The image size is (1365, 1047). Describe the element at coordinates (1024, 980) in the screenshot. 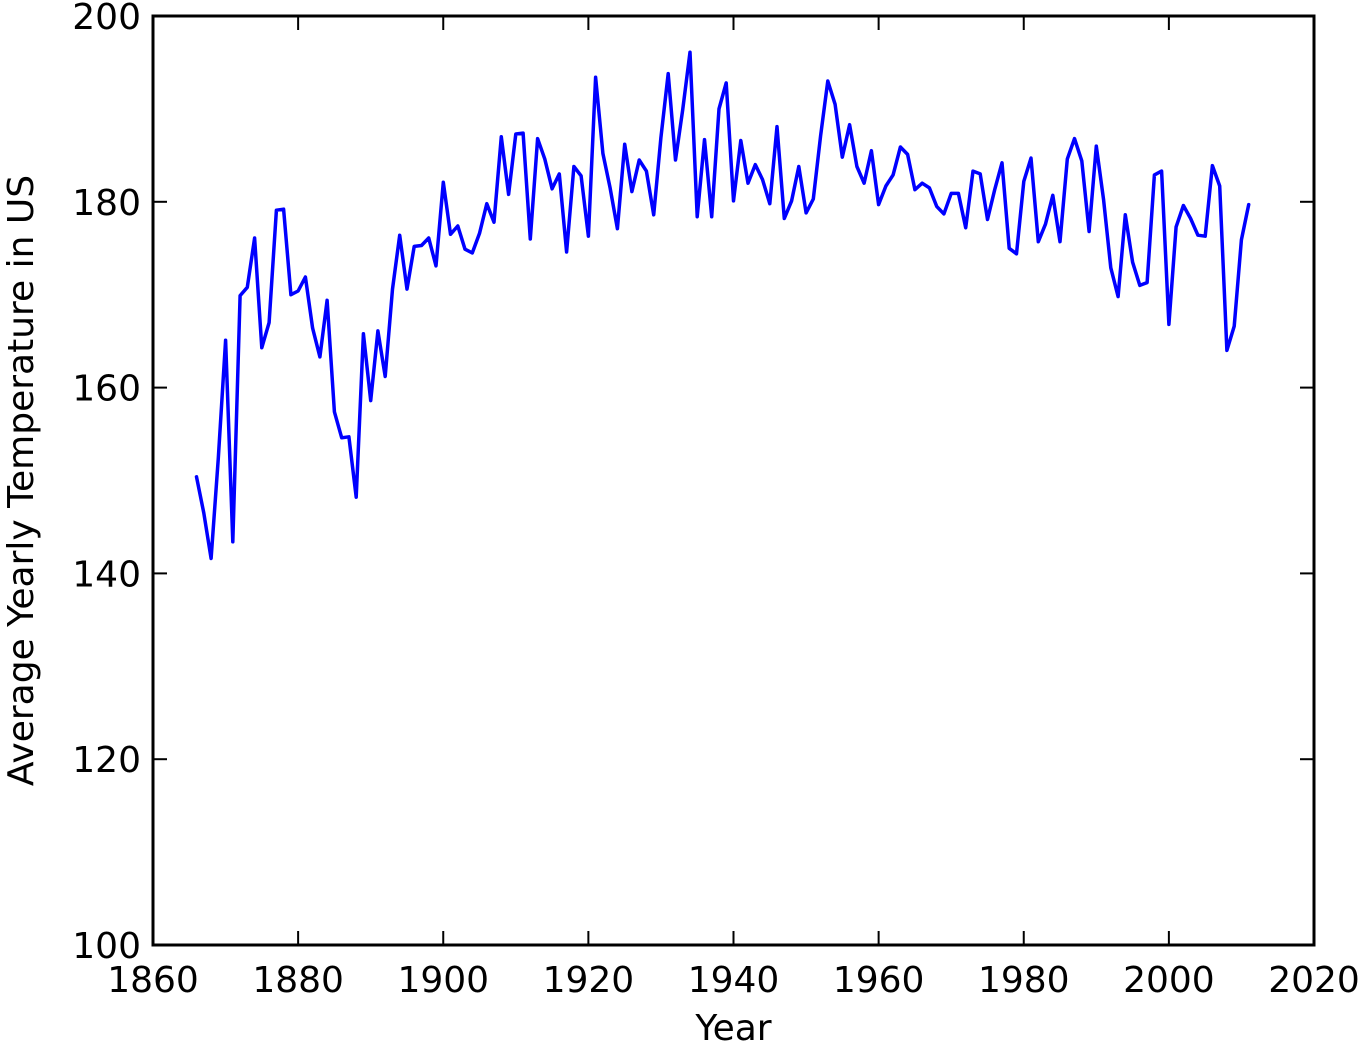

I see `x-tick-label: 1980` at that location.